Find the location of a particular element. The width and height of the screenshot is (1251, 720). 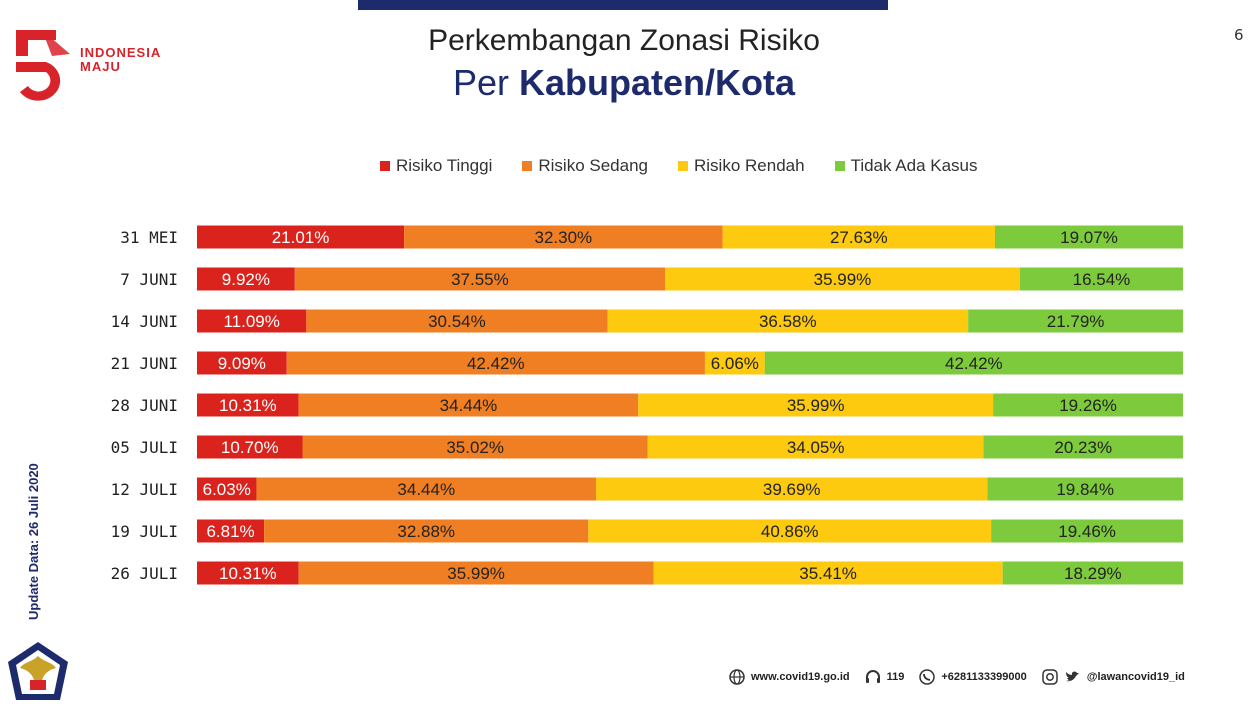

update-note: Update Data: 26 Juli 2020 is located at coordinates (33, 541).